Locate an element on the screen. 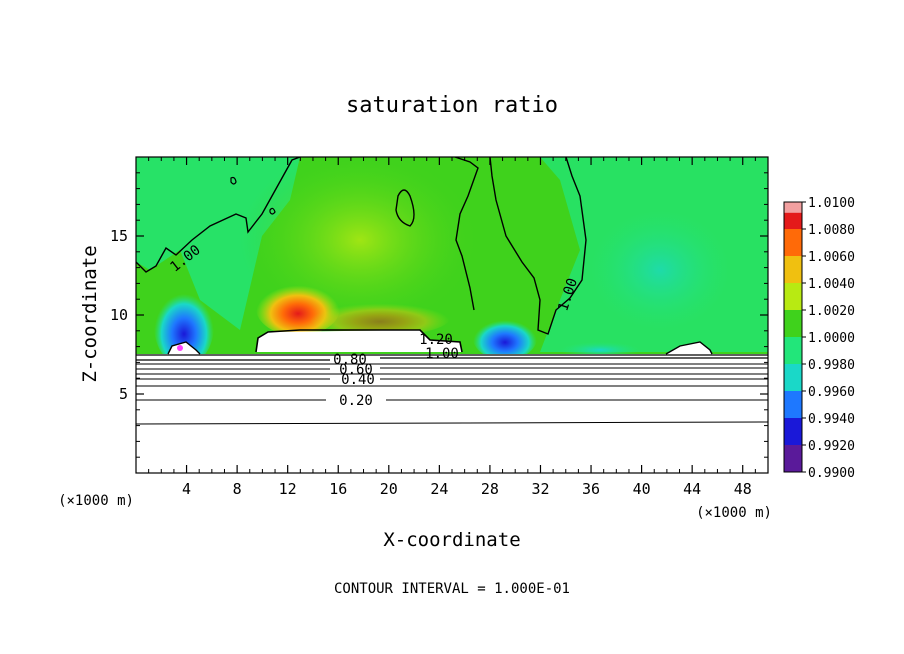  contour-cloud-left is located at coordinates (184, 348).